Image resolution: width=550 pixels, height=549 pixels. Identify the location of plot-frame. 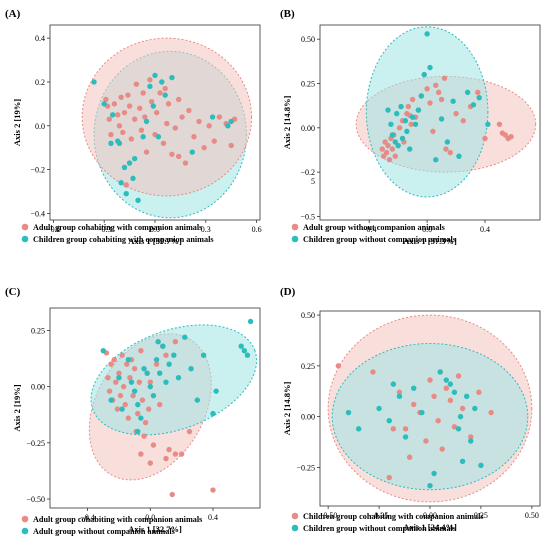
(155, 408).